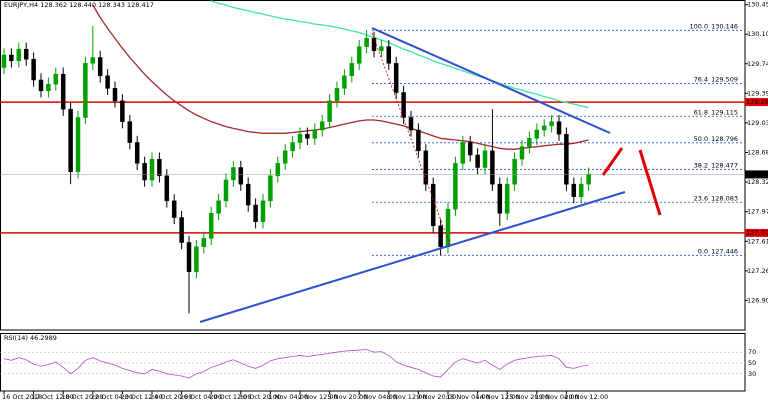  Describe the element at coordinates (171, 397) in the screenshot. I see `x-tick-label: 24 Oct 20:00` at that location.